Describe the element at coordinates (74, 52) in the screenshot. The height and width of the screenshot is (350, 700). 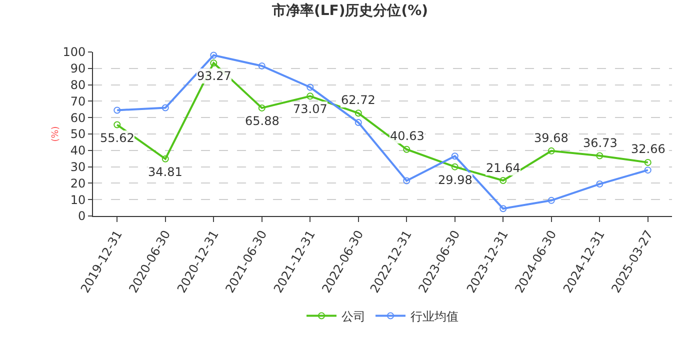
I see `y-tick-label: 100` at that location.